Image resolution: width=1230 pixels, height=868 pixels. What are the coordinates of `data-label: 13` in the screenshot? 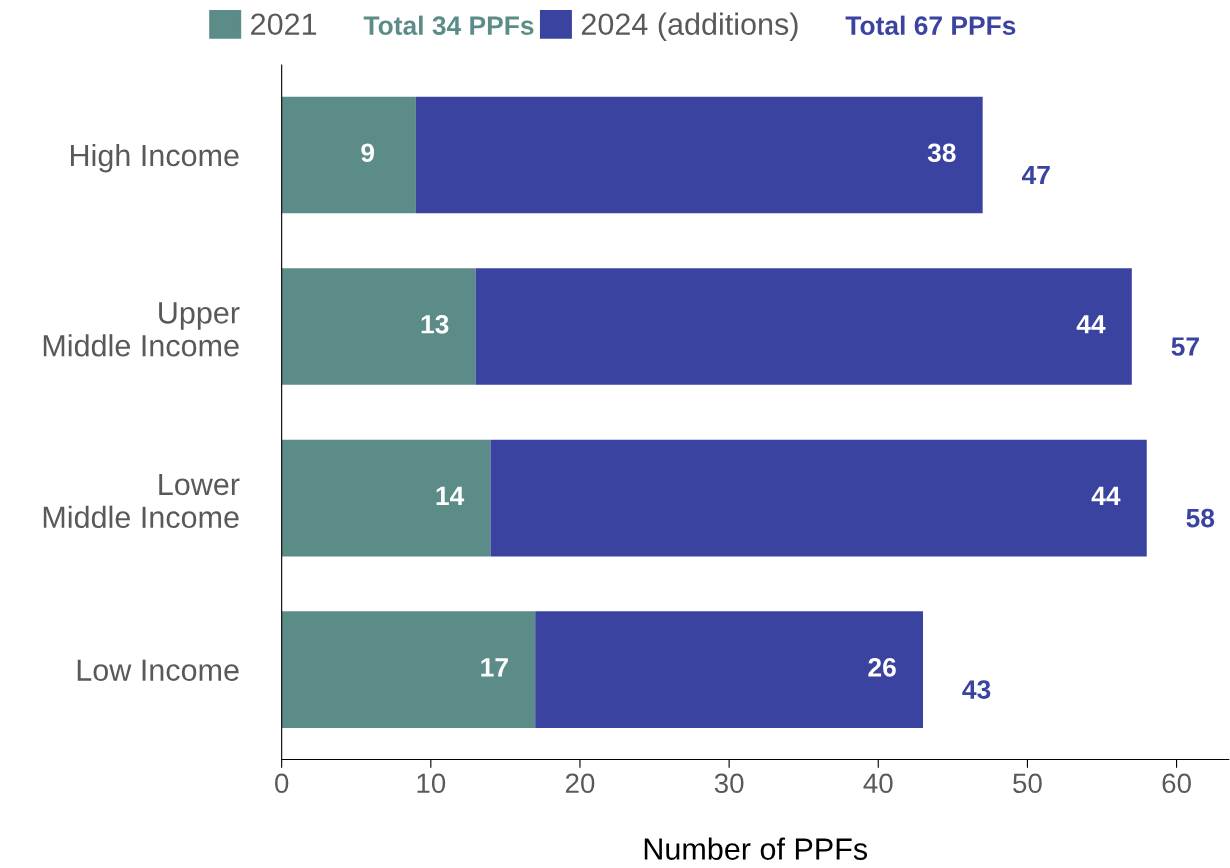 It's located at (435, 324).